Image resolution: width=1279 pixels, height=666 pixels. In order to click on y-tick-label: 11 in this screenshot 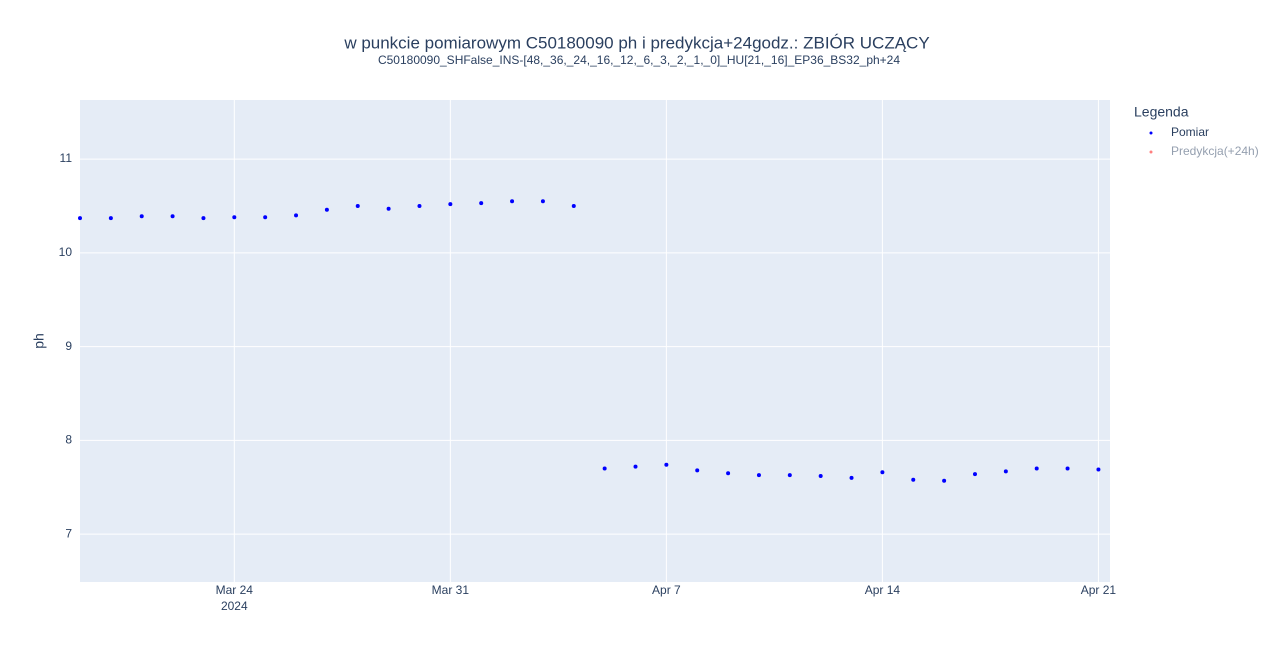, I will do `click(66, 158)`.